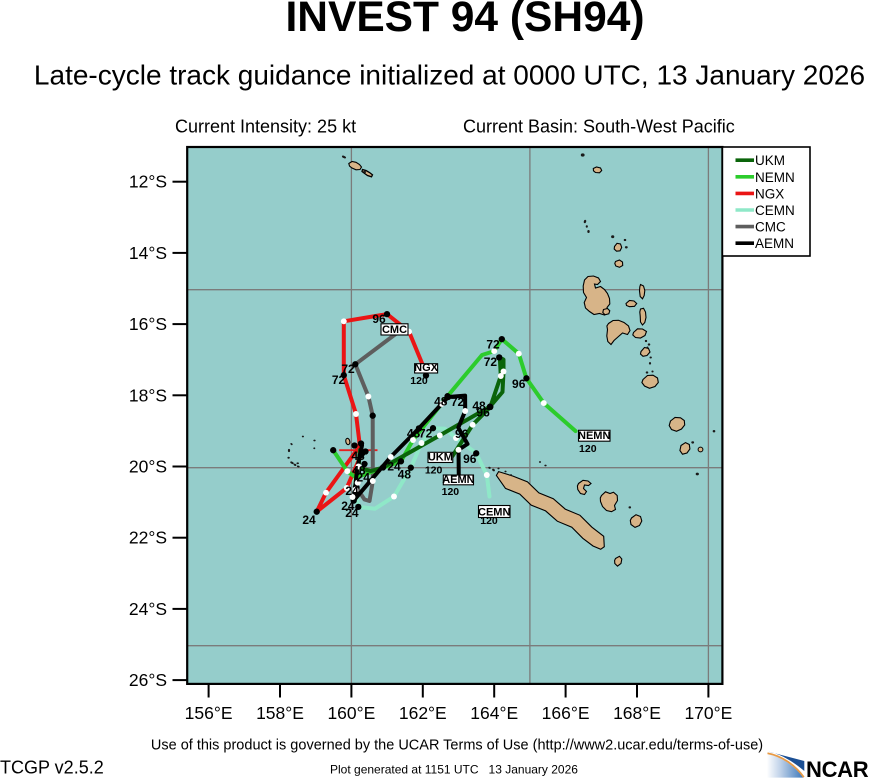  Describe the element at coordinates (52, 768) in the screenshot. I see `svg-text: TCGP v2.5.2` at that location.